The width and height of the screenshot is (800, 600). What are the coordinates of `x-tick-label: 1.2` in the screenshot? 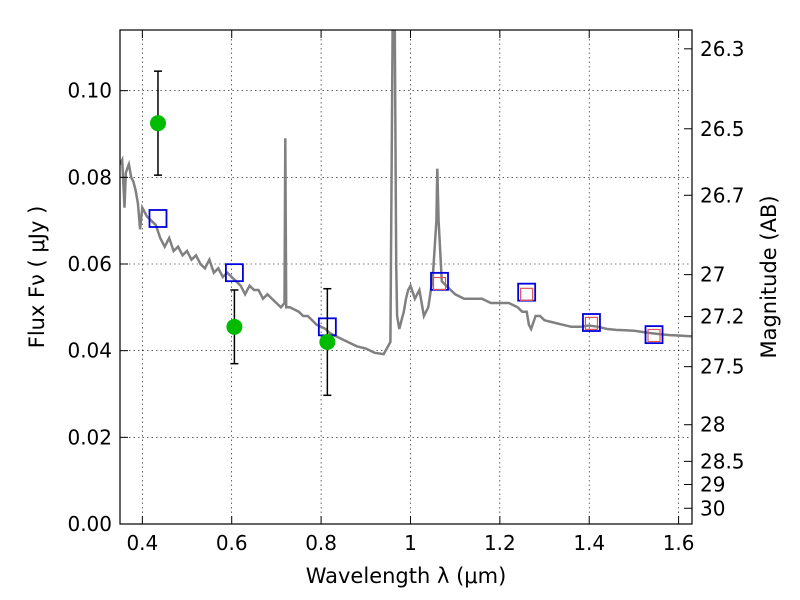 It's located at (500, 543).